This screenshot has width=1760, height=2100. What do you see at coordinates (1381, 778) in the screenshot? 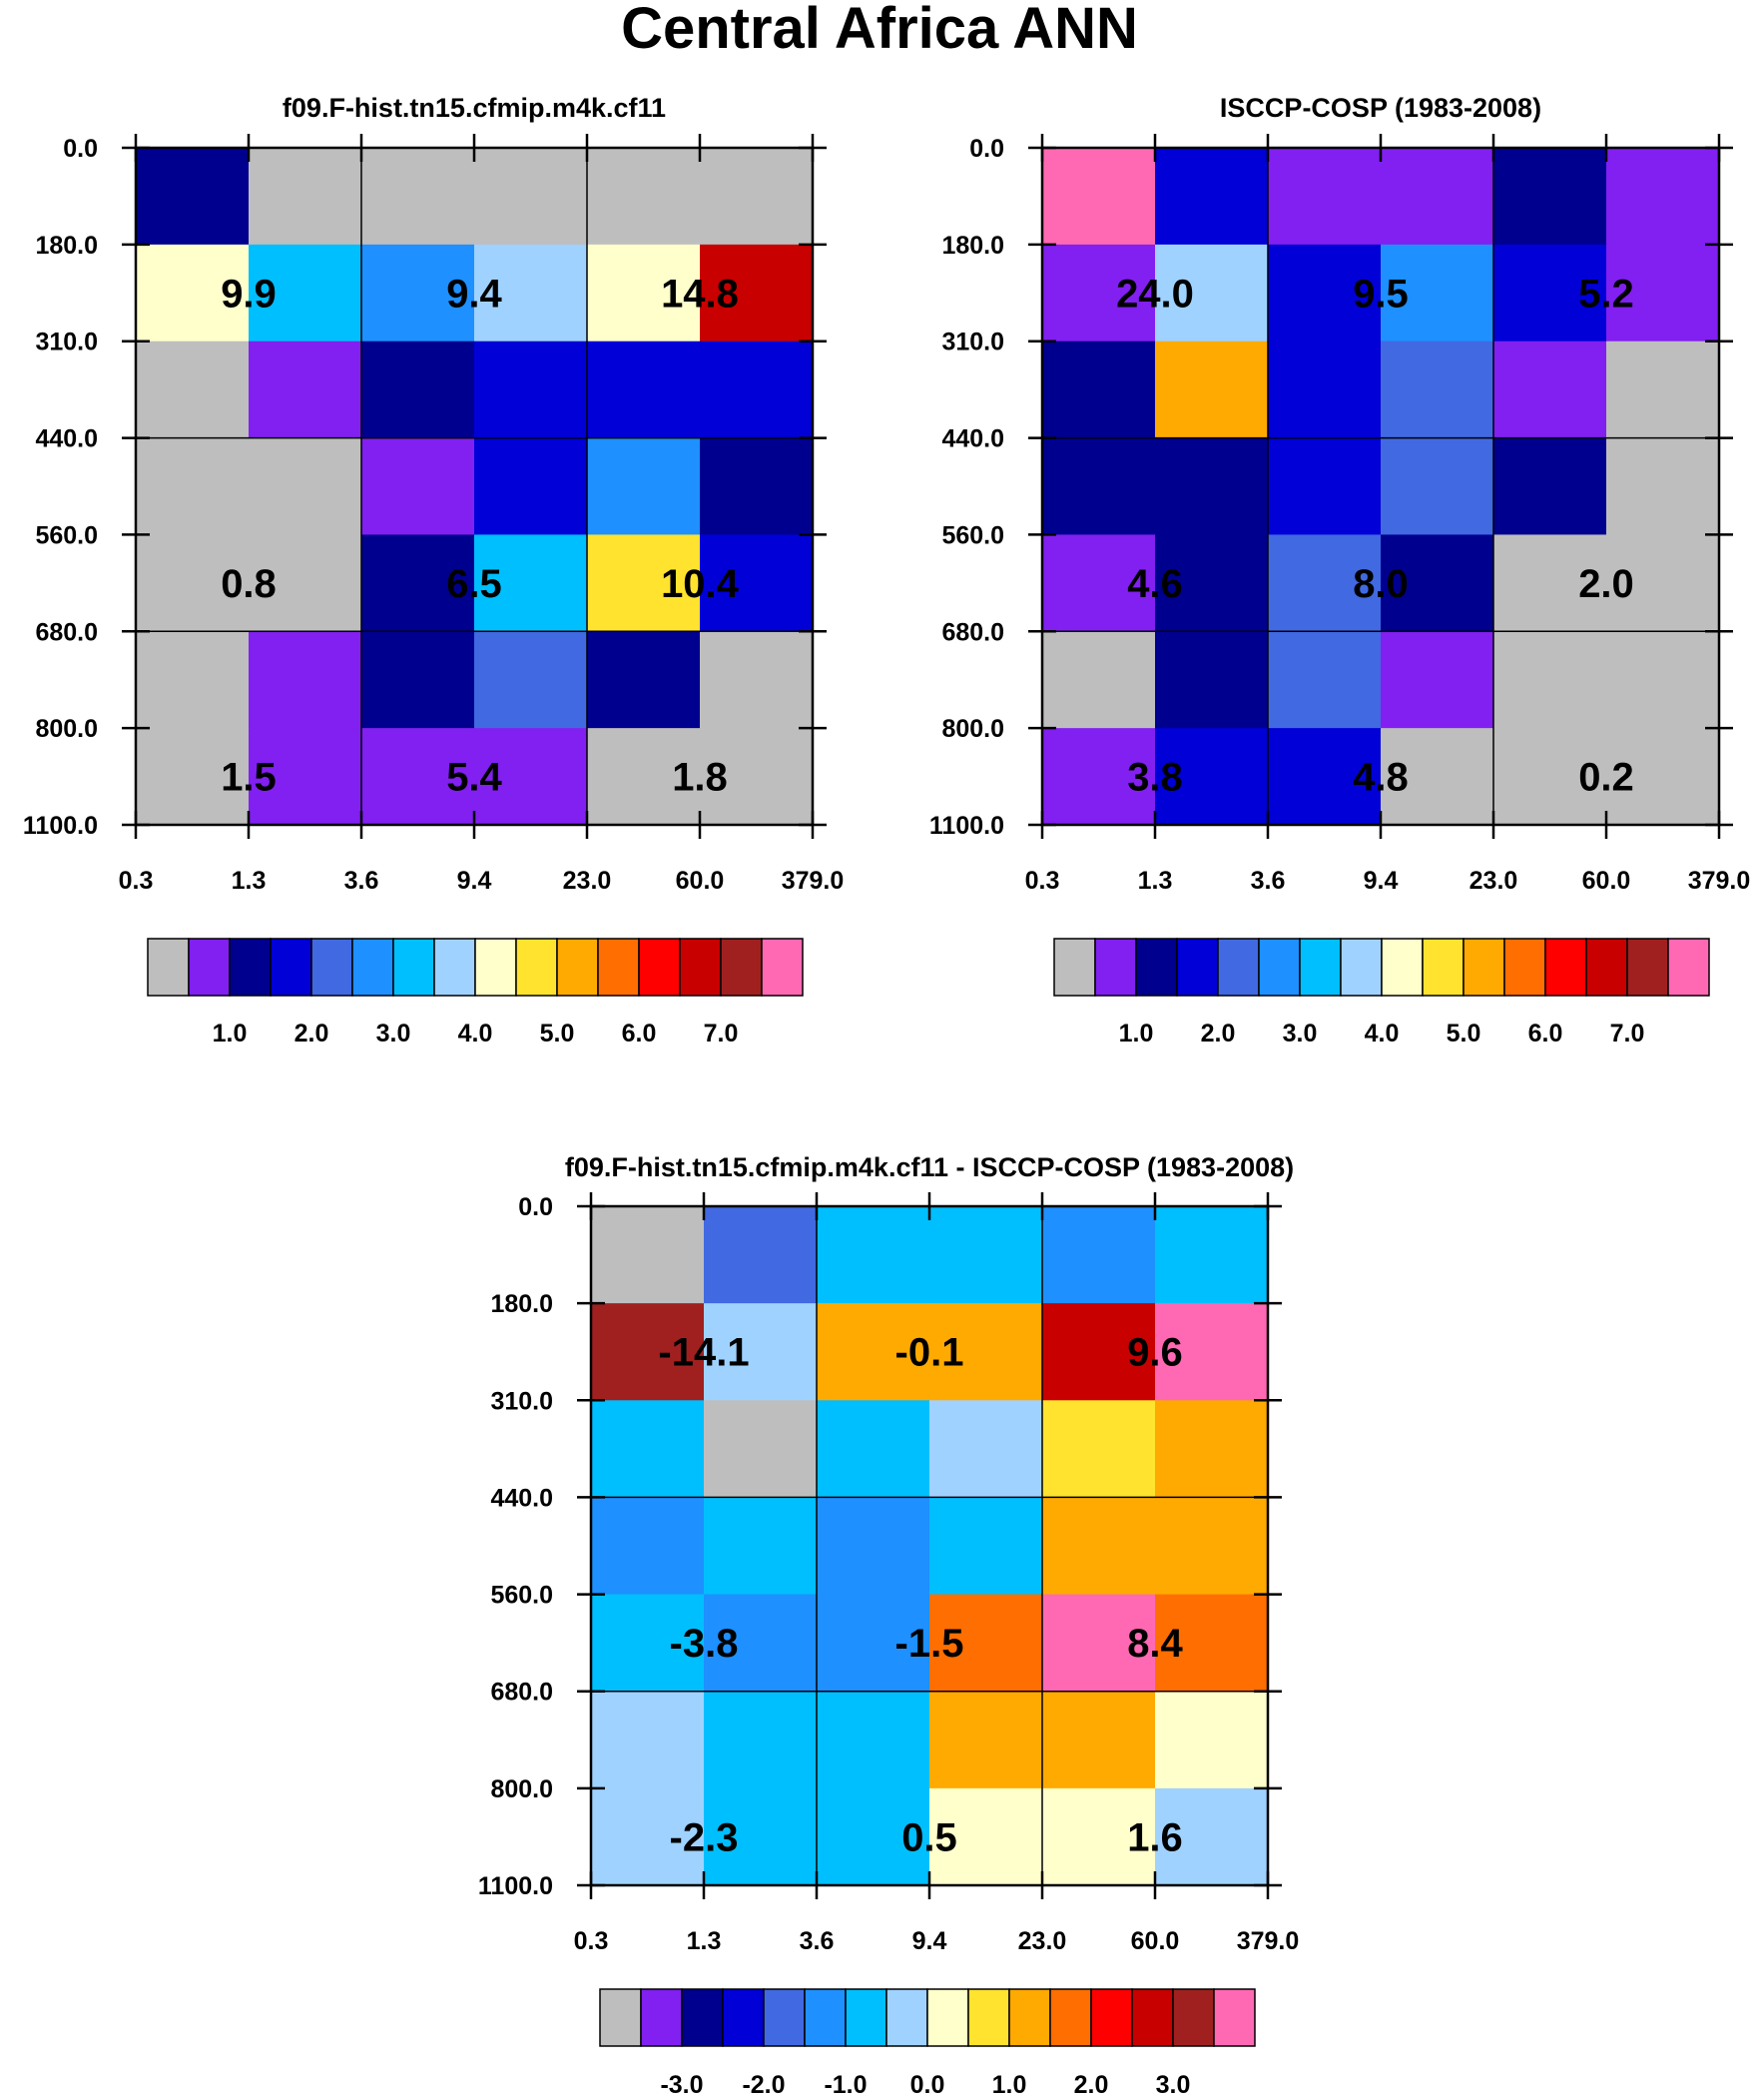
I see `cell-value-label: 4.8` at bounding box center [1381, 778].